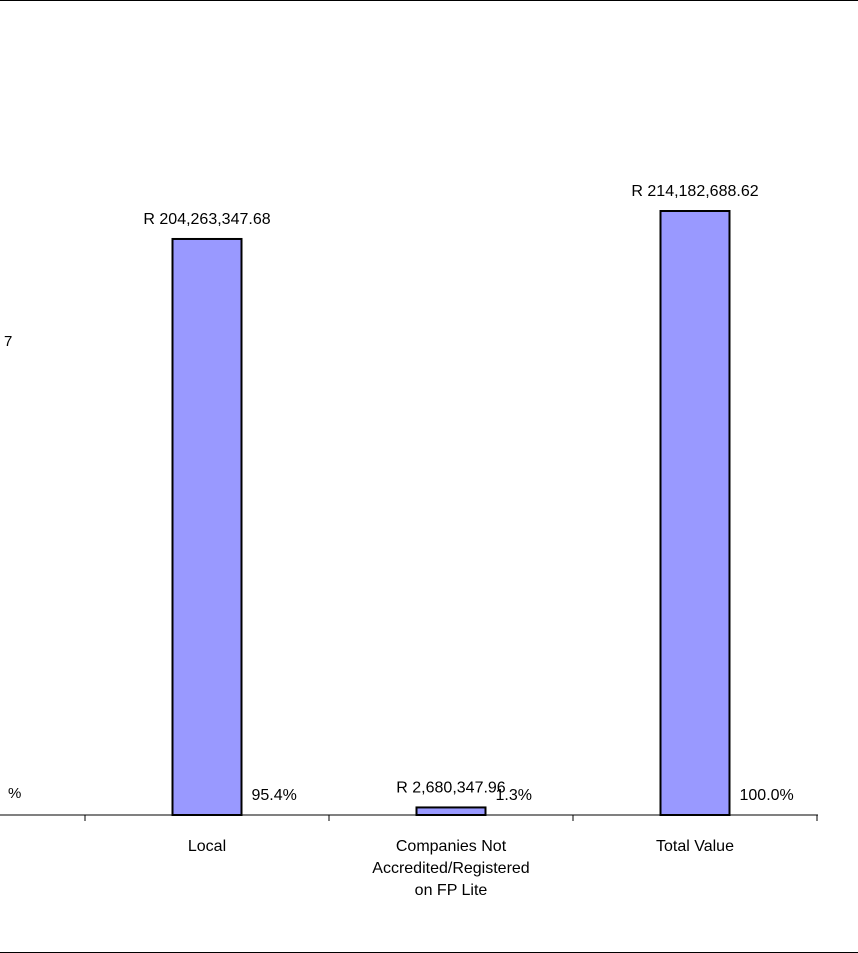 The width and height of the screenshot is (858, 953). What do you see at coordinates (207, 846) in the screenshot?
I see `category-label-1-line-1: Local` at bounding box center [207, 846].